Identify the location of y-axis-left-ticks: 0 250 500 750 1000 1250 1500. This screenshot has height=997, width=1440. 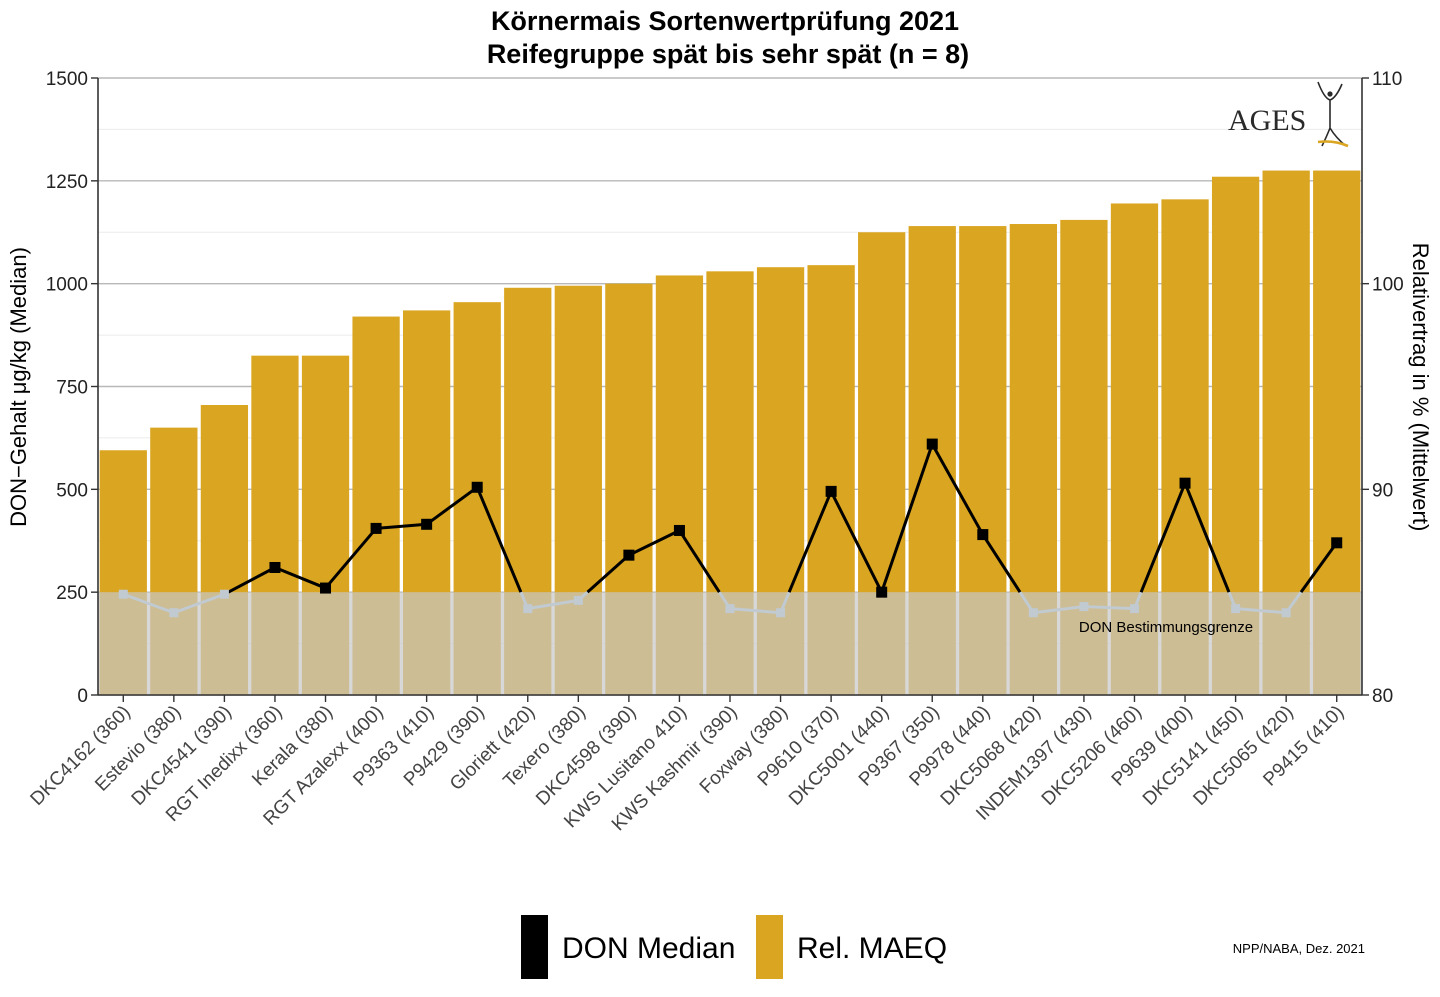
(72, 388).